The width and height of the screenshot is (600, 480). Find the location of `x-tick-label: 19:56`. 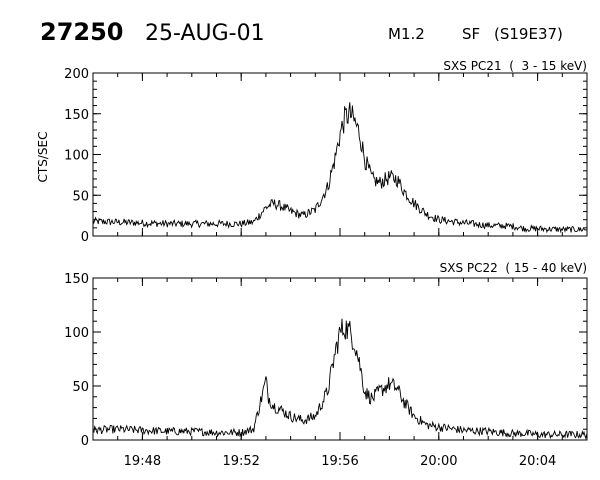

x-tick-label: 19:56 is located at coordinates (339, 461).